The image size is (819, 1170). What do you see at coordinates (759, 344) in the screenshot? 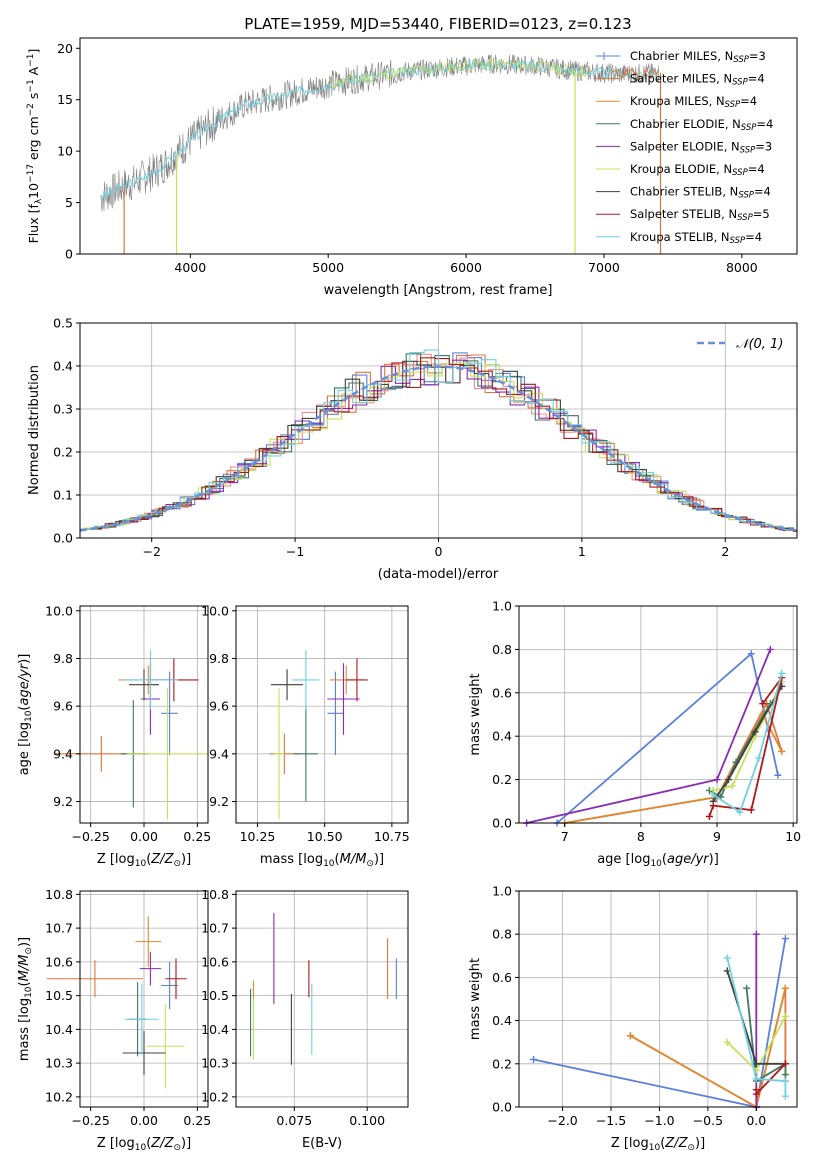
I see `normal-legend-label: 𝒩(0, 1)` at bounding box center [759, 344].